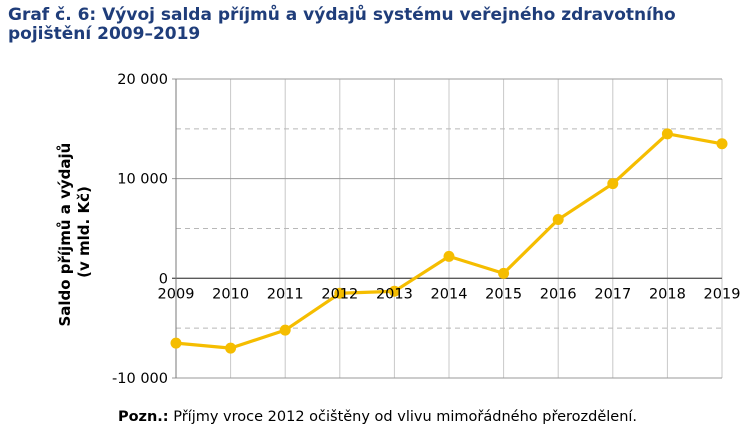 The image size is (755, 438). Describe the element at coordinates (722, 294) in the screenshot. I see `x-tick-label: 2019` at that location.